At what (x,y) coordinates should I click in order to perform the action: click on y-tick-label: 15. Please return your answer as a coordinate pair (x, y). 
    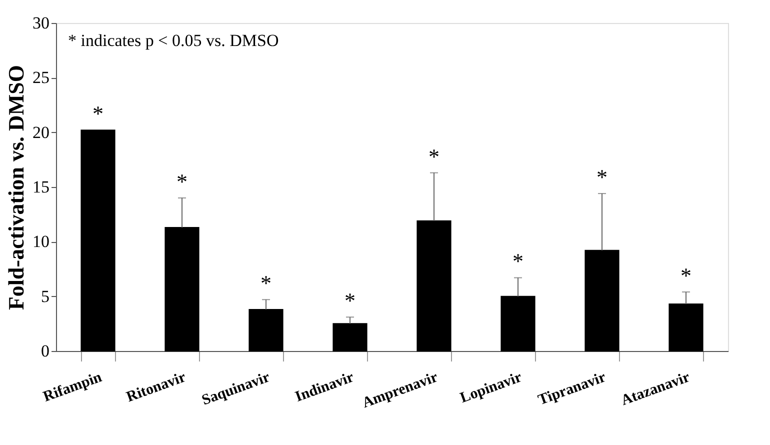
    Looking at the image, I should click on (41, 187).